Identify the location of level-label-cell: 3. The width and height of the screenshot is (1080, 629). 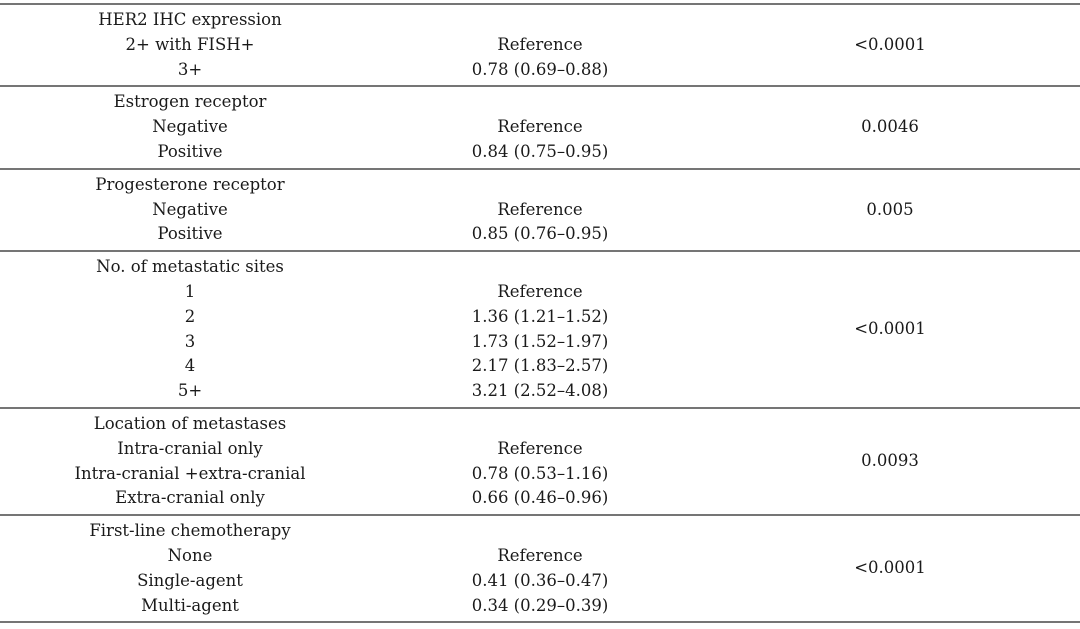
(190, 341).